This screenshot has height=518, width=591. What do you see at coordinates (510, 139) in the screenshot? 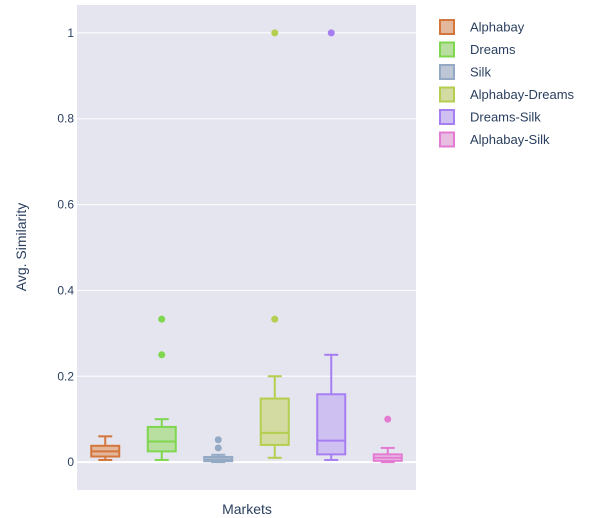
I see `legend-label: Alphabay-Silk` at bounding box center [510, 139].